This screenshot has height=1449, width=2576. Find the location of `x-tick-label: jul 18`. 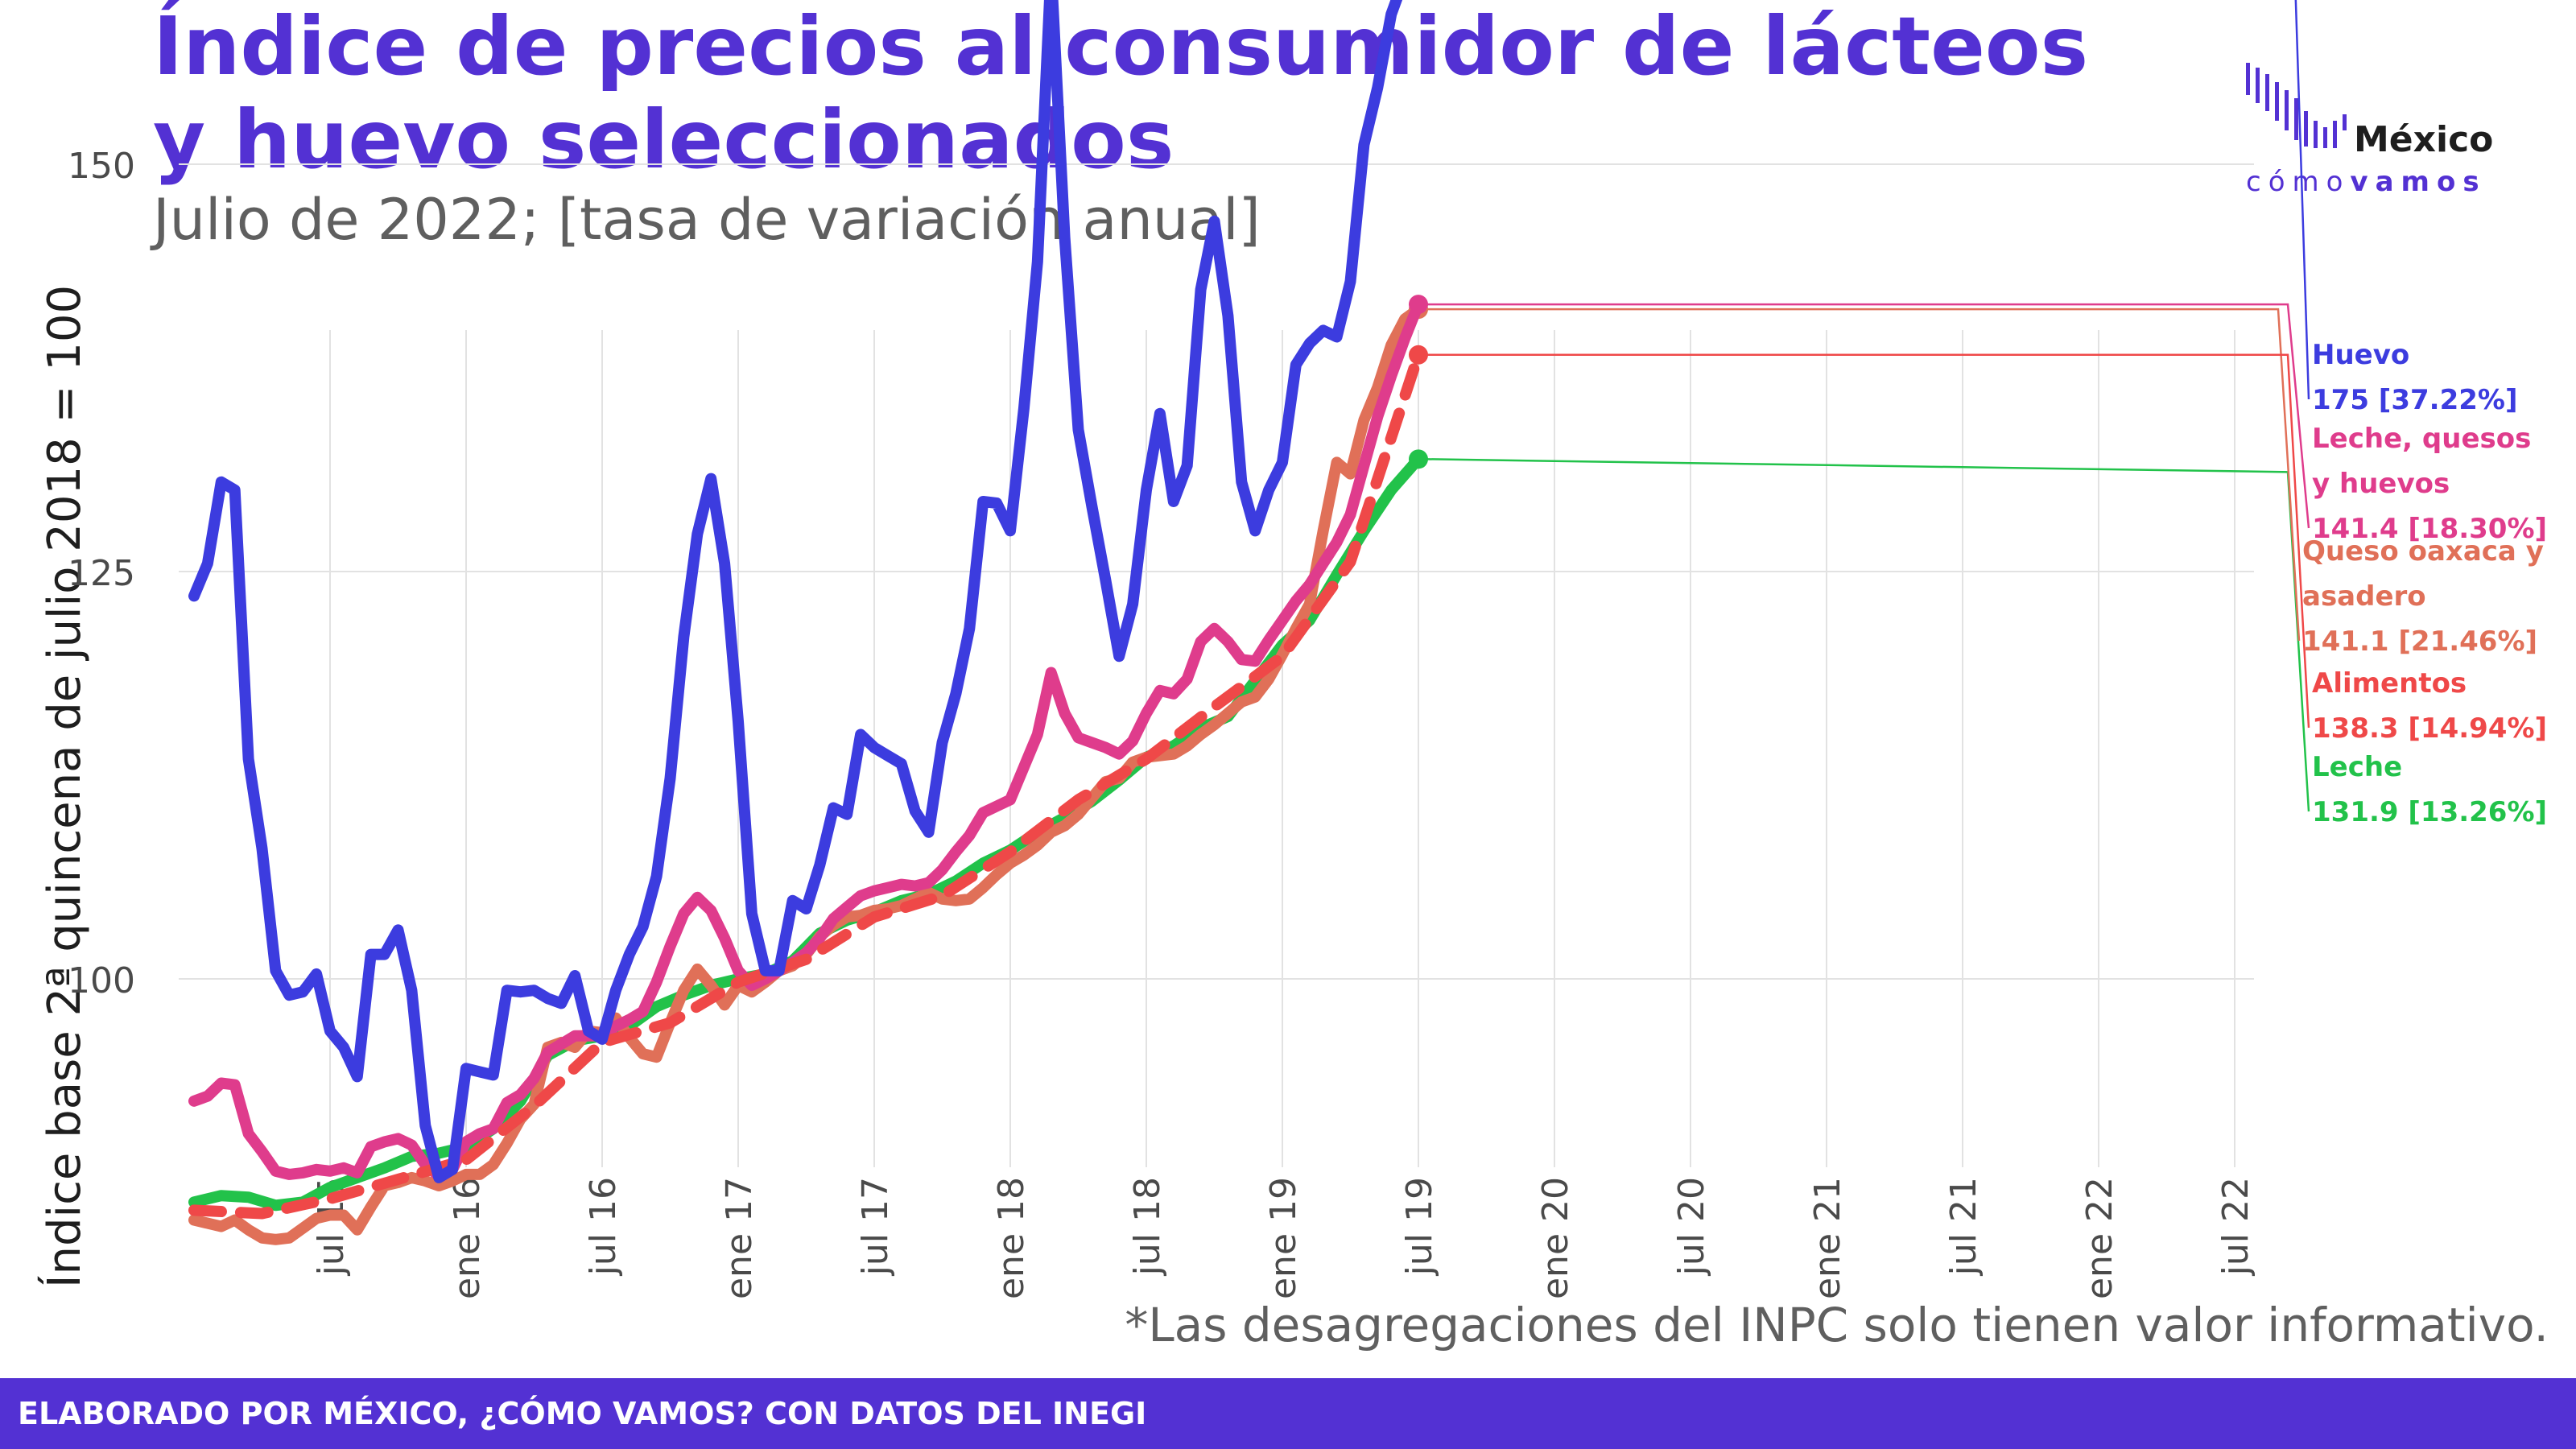

x-tick-label: jul 18 is located at coordinates (1147, 1226).